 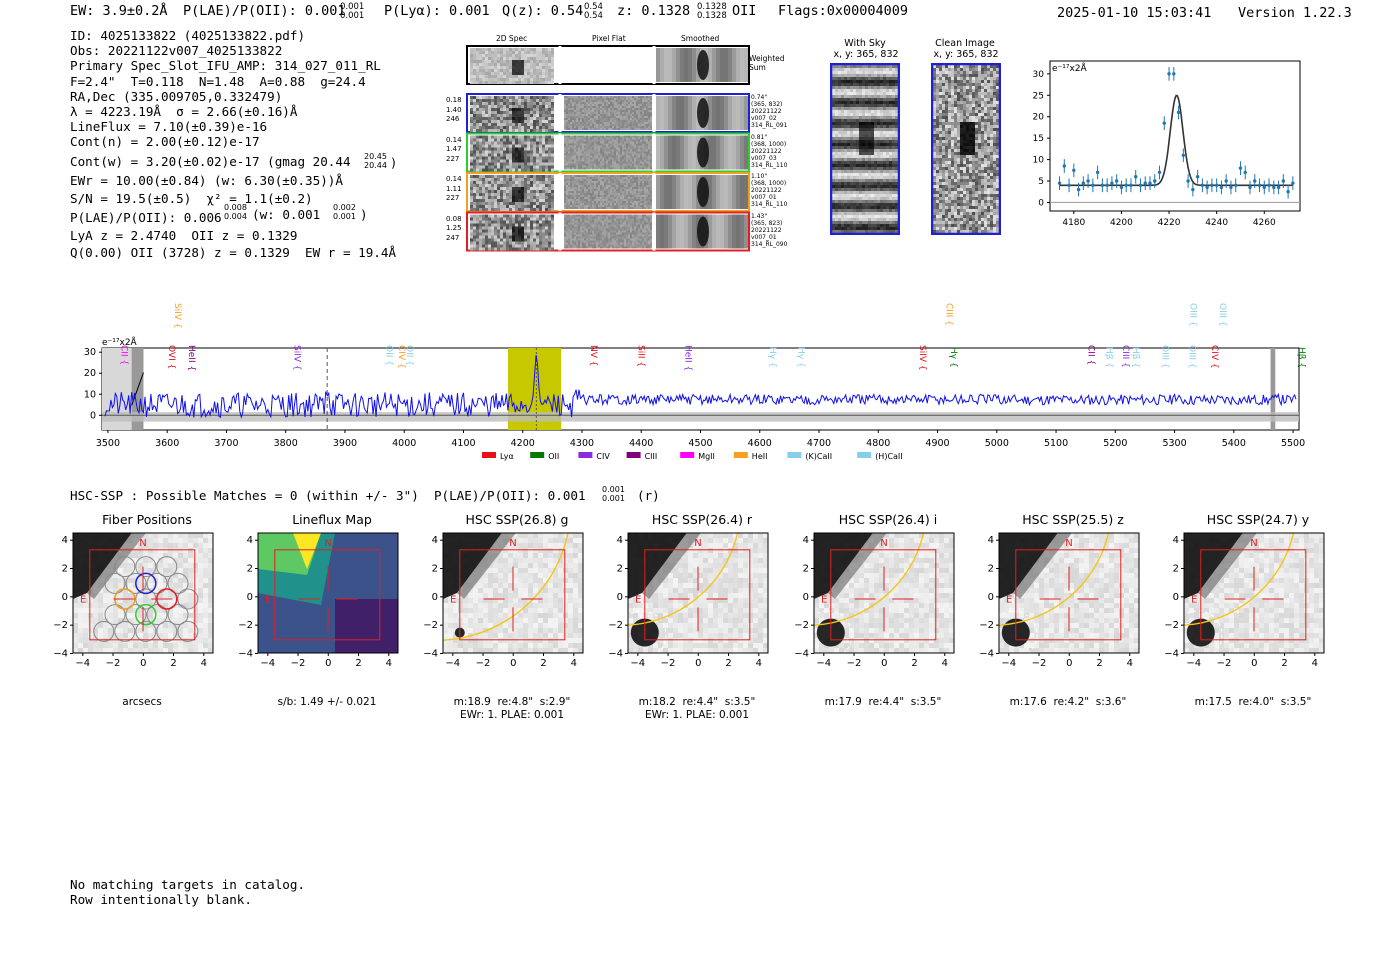 What do you see at coordinates (688, 358) in the screenshot?
I see `spectral-line-label: HeII {` at bounding box center [688, 358].